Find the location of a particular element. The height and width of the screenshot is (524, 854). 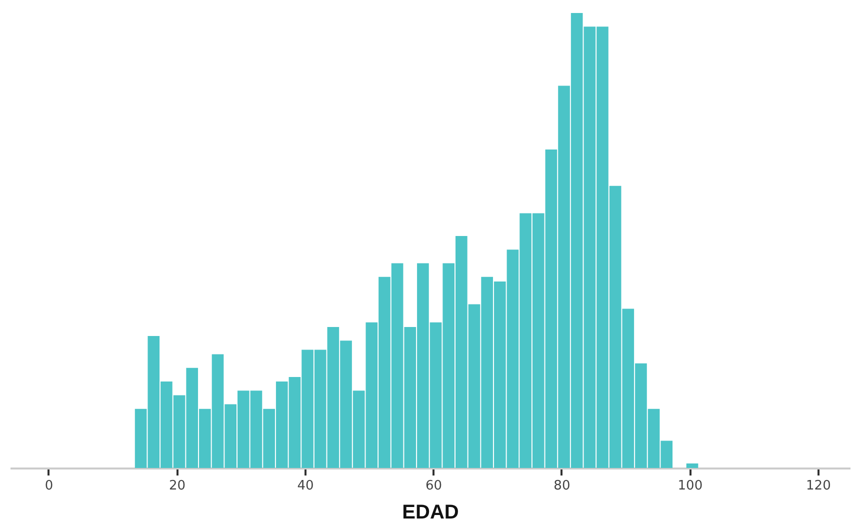

bar is located at coordinates (692, 465).